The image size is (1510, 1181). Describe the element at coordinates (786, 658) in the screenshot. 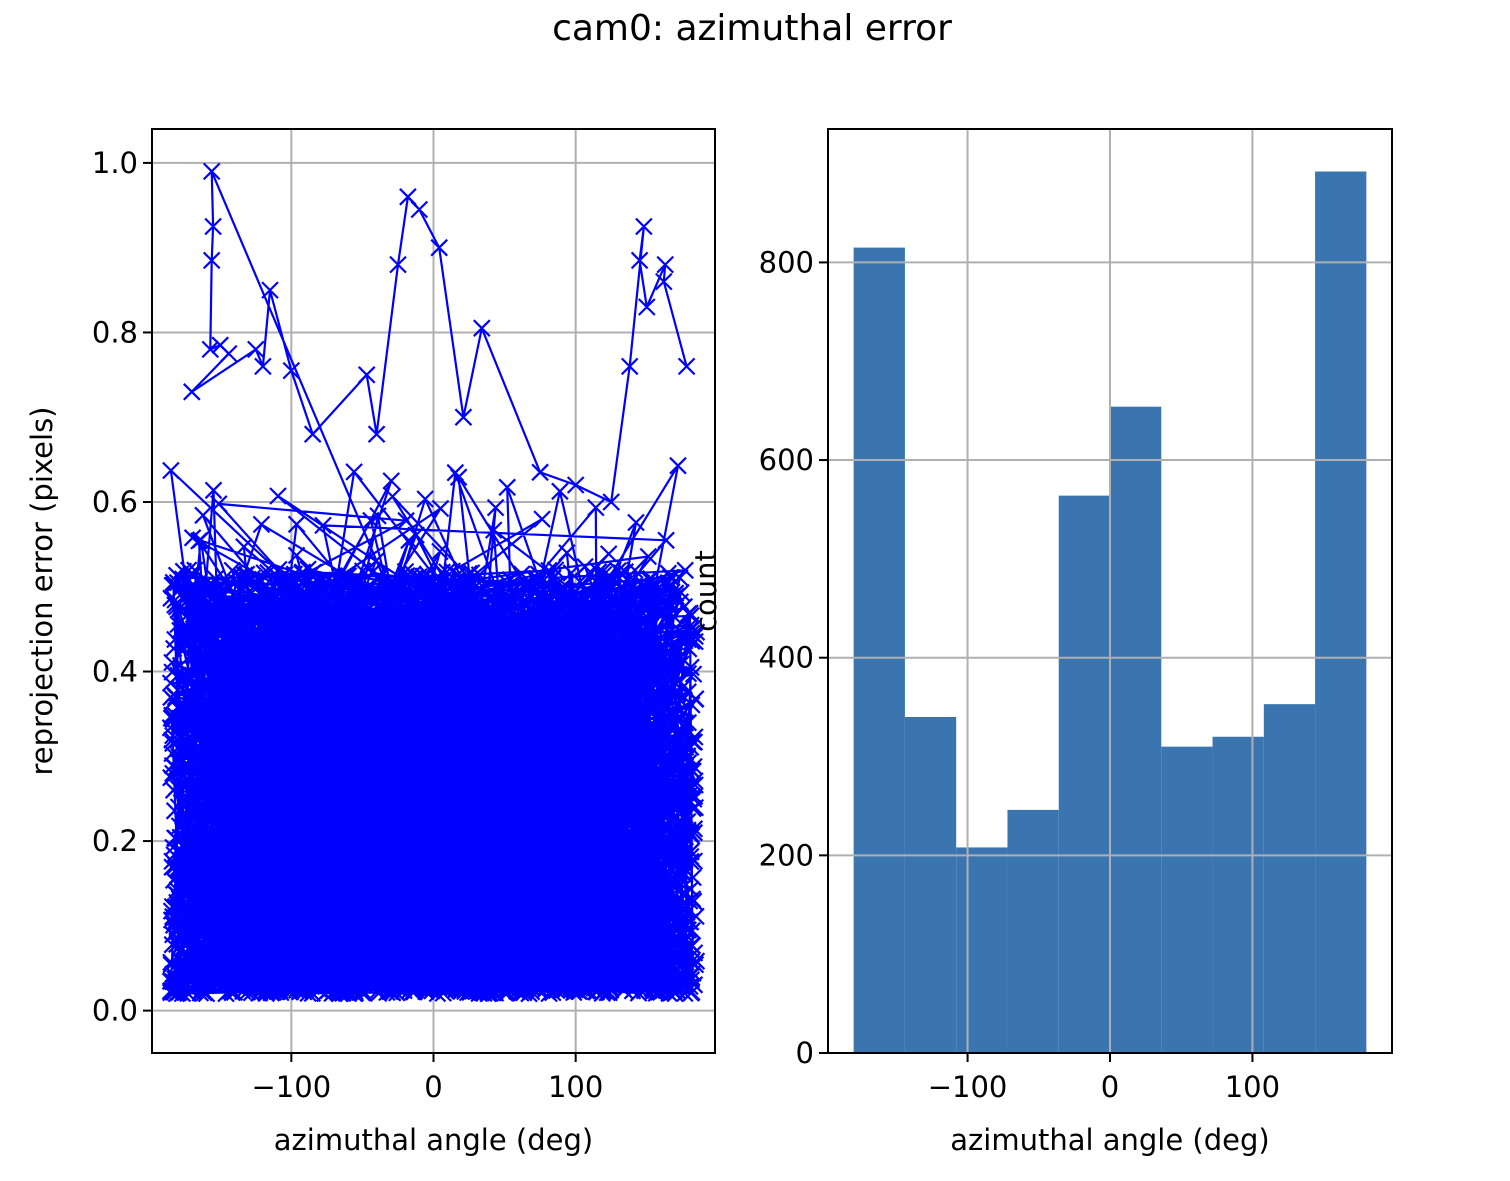

I see `histogram-y-tick-label: 400` at that location.